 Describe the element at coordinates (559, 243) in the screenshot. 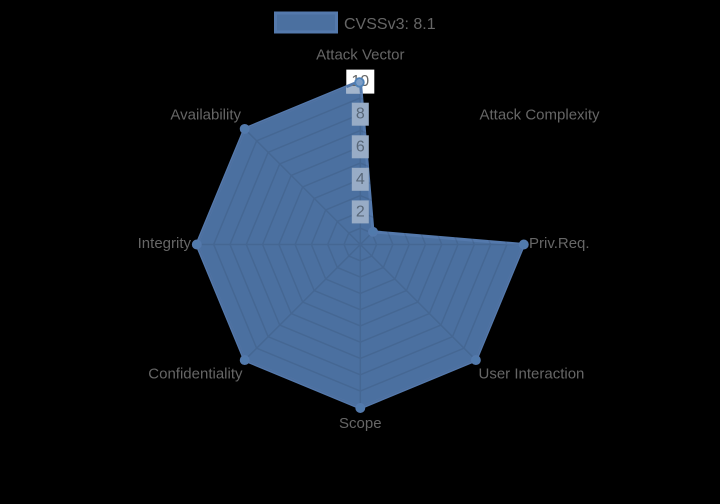

I see `svg-text: Priv.Req.` at that location.